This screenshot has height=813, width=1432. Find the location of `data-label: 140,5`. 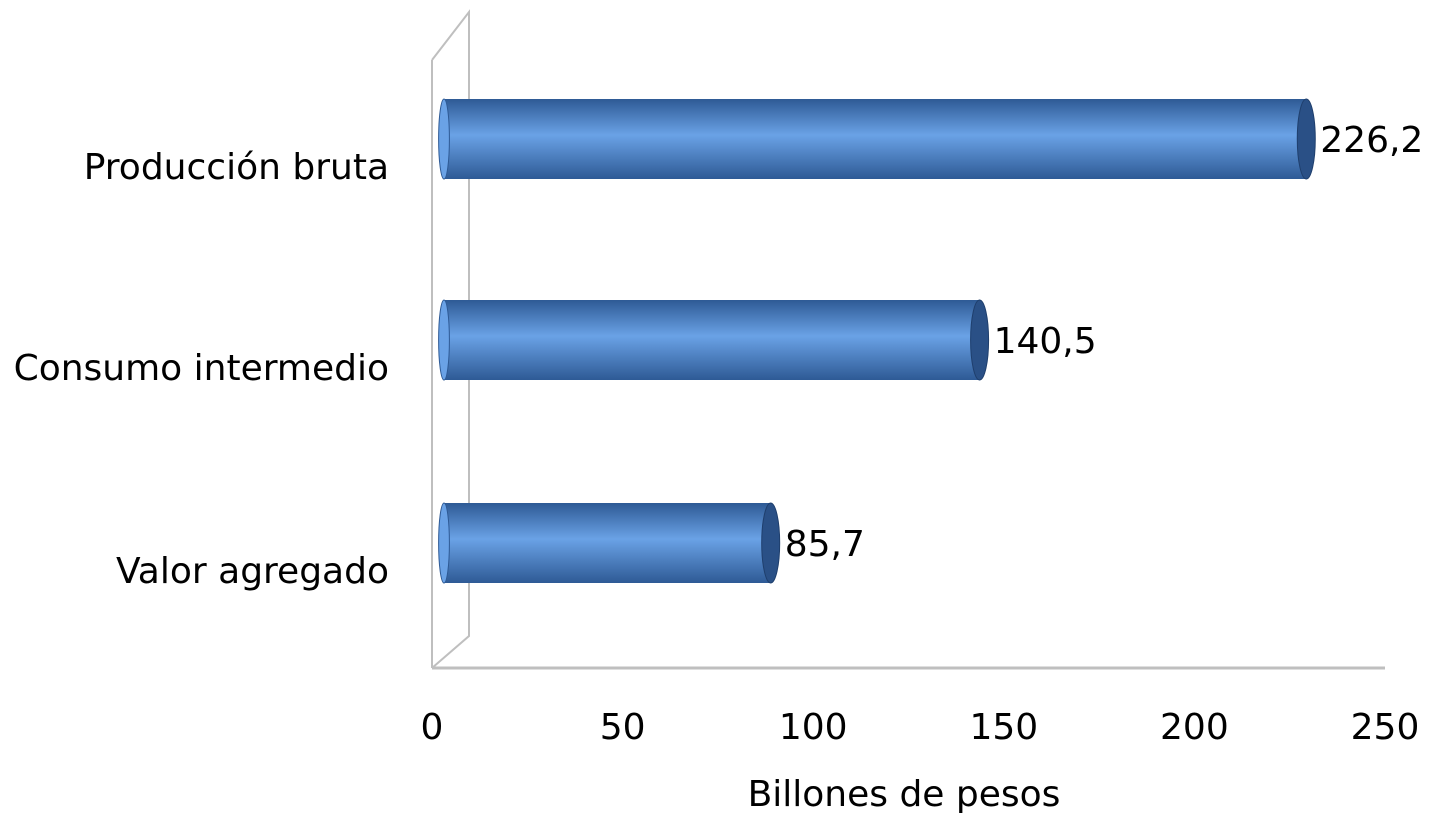

data-label: 140,5 is located at coordinates (1045, 341).